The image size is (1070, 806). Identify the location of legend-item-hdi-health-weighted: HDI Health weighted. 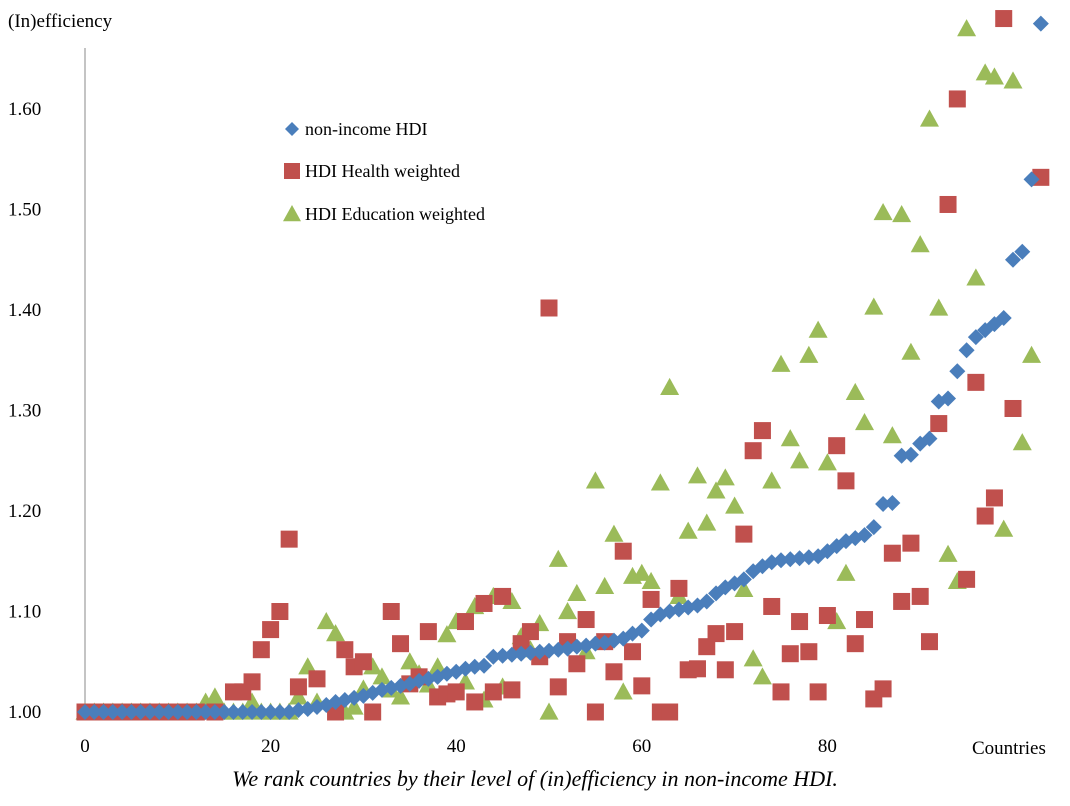
(372, 171).